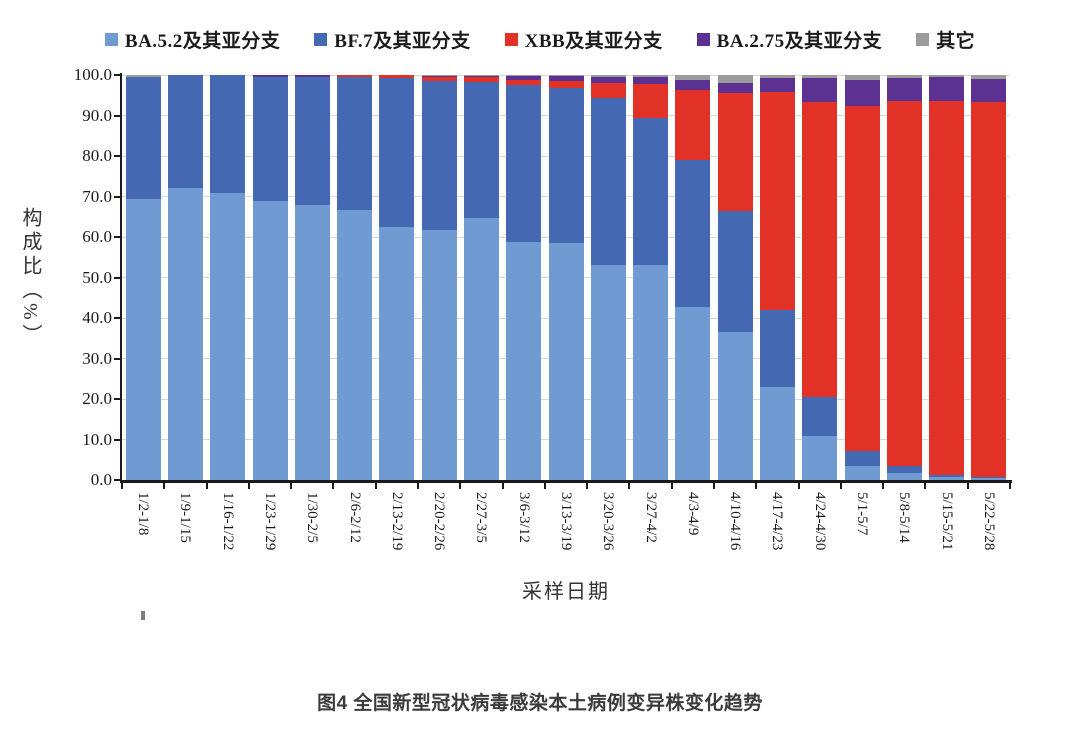 Image resolution: width=1080 pixels, height=739 pixels. Describe the element at coordinates (439, 277) in the screenshot. I see `bar-2/20-2/26` at that location.